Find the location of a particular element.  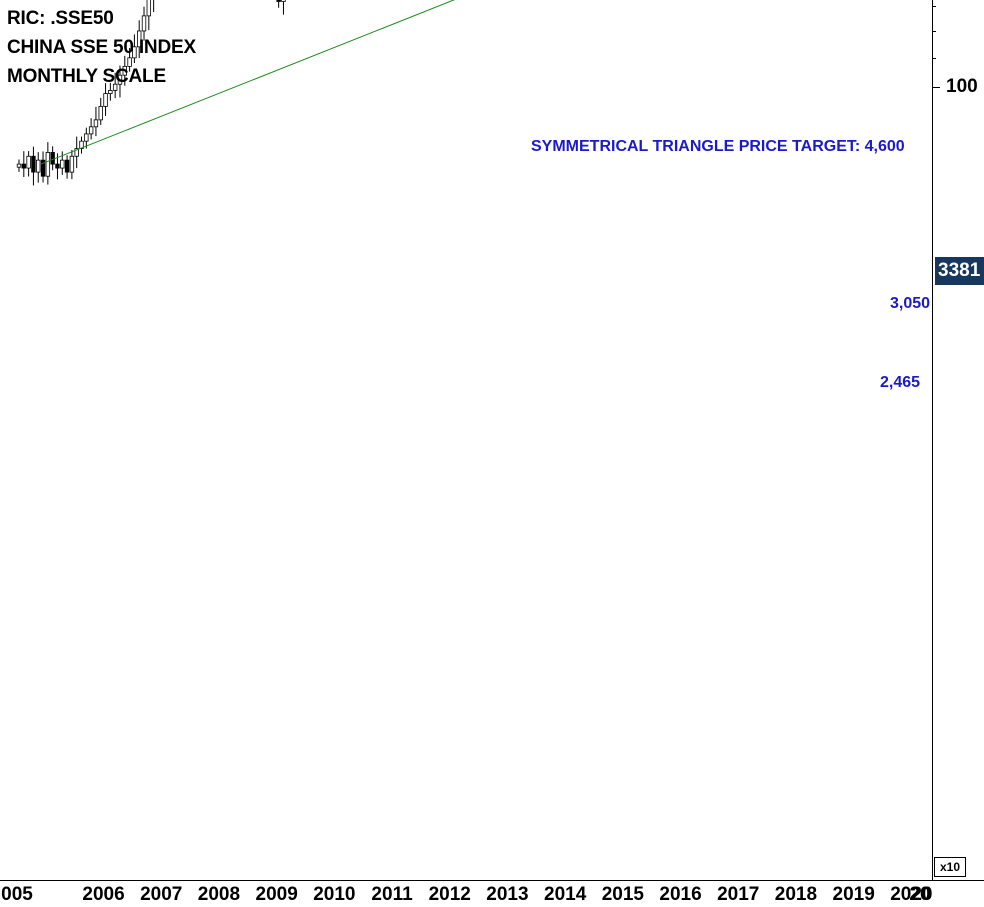

upper-level-annotation: 3,050 is located at coordinates (910, 303).